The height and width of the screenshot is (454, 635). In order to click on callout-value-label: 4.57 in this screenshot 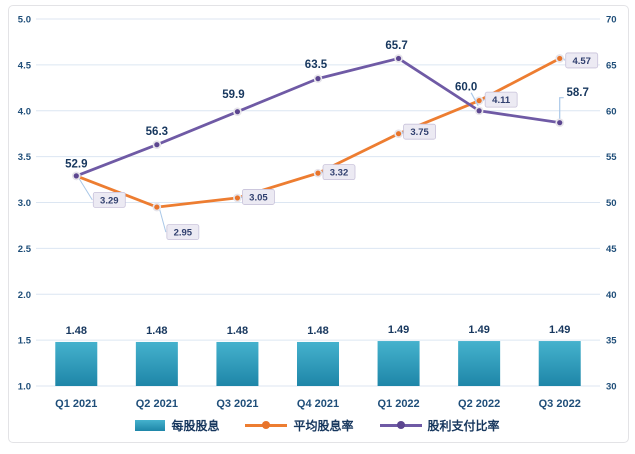, I will do `click(581, 61)`.